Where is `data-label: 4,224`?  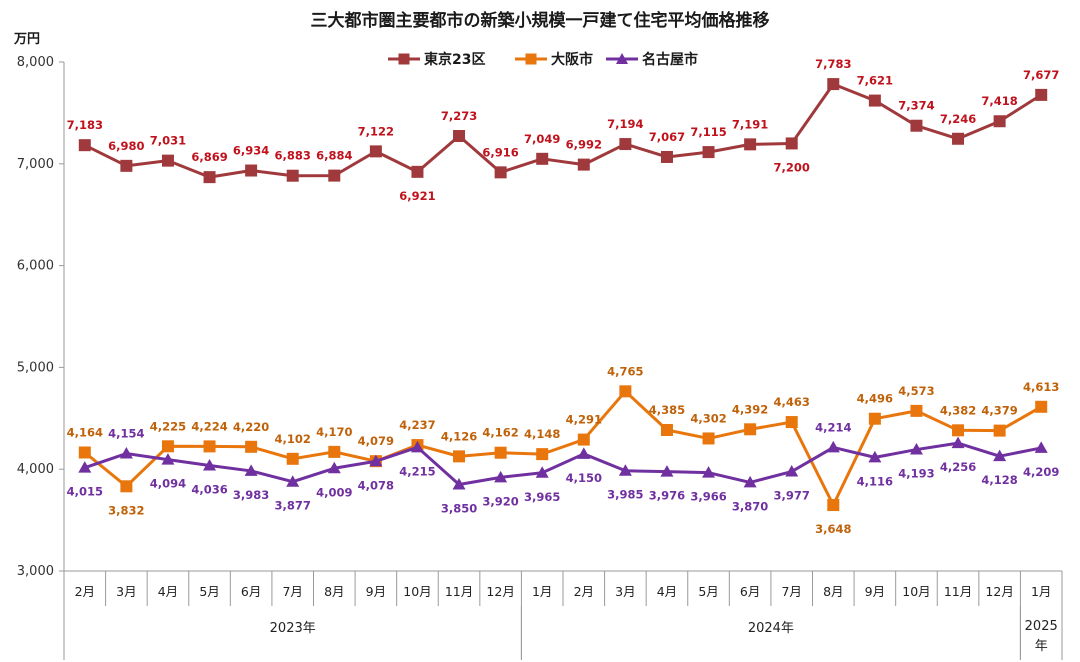
data-label: 4,224 is located at coordinates (209, 426).